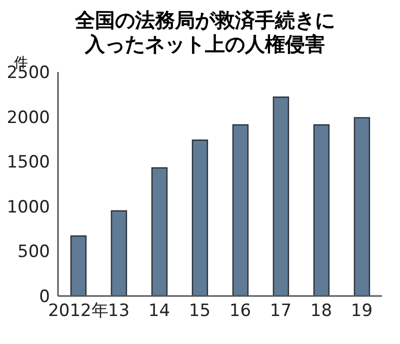 The image size is (400, 344). I want to click on x-tick-label: 17, so click(281, 311).